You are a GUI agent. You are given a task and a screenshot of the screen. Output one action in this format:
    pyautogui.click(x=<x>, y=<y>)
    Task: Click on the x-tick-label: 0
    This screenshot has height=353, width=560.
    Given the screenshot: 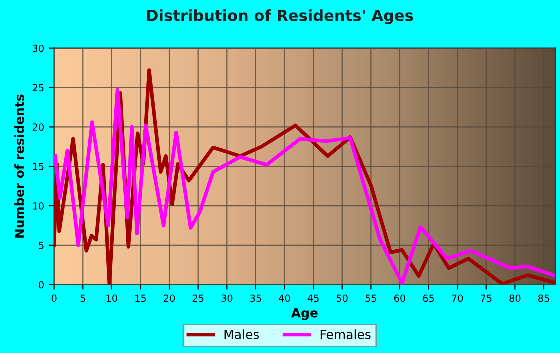 What is the action you would take?
    pyautogui.click(x=54, y=298)
    